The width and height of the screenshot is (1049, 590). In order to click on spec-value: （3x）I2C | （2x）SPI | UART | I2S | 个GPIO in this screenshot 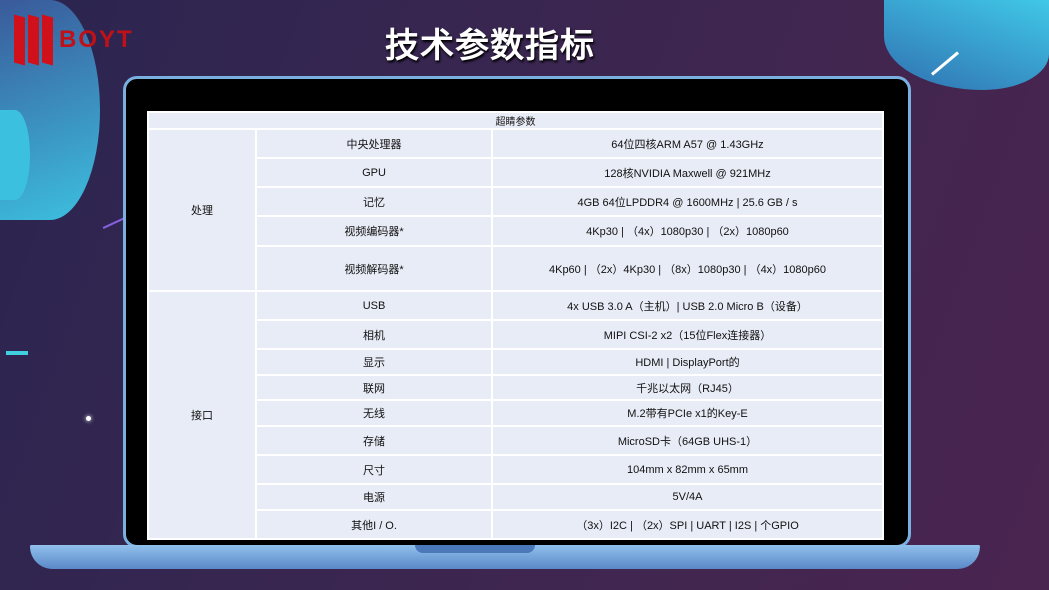, I will do `click(687, 524)`.